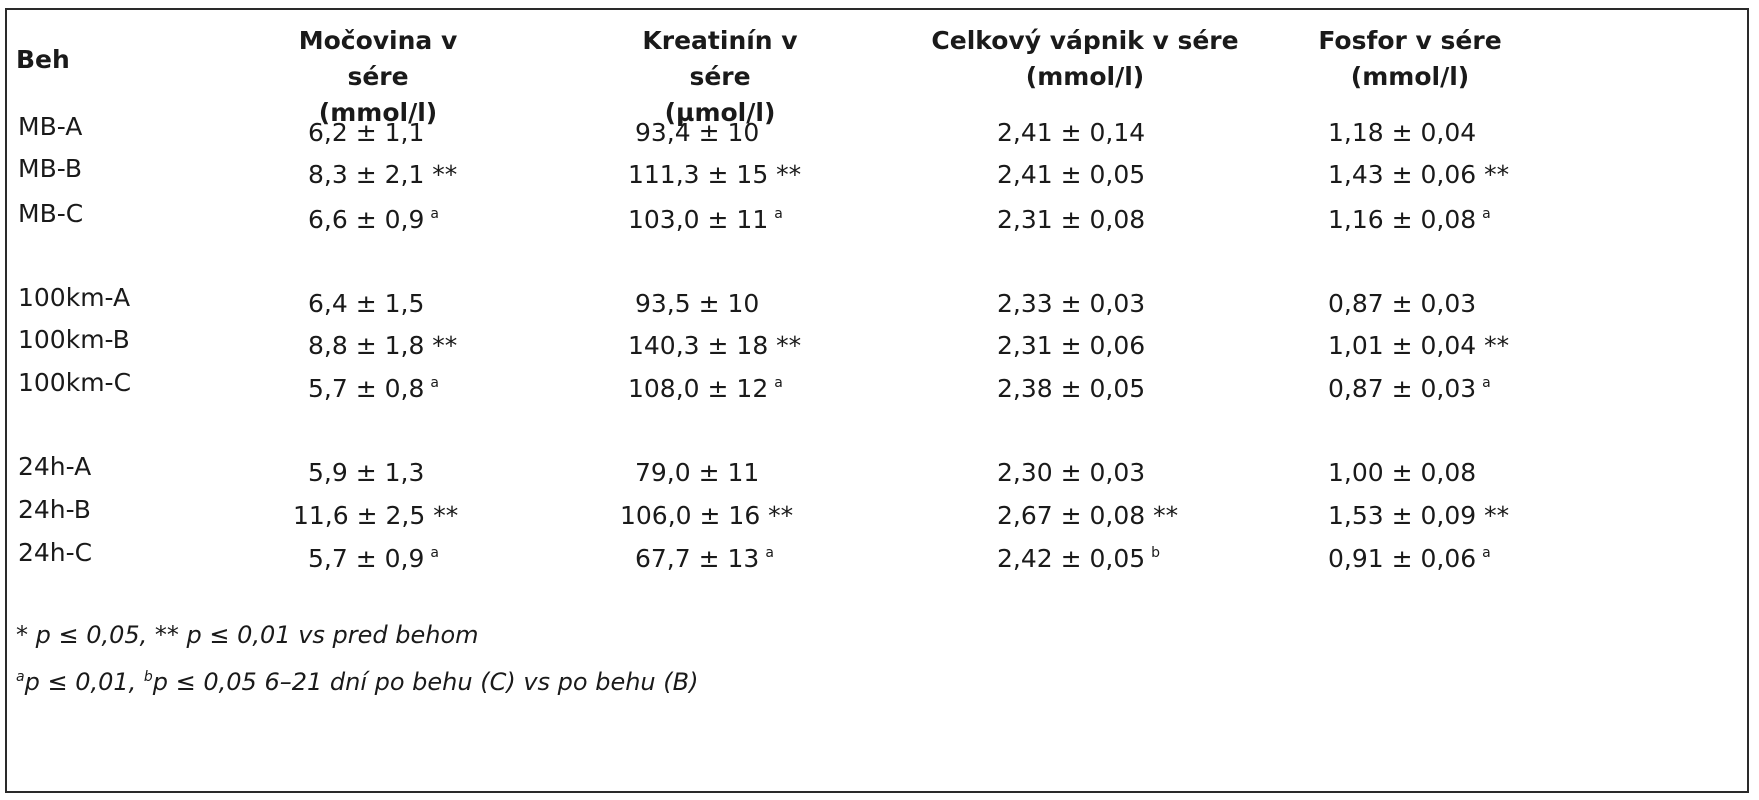  I want to click on row-fosfor: 0,87 ± 0,03 a, so click(1409, 386).